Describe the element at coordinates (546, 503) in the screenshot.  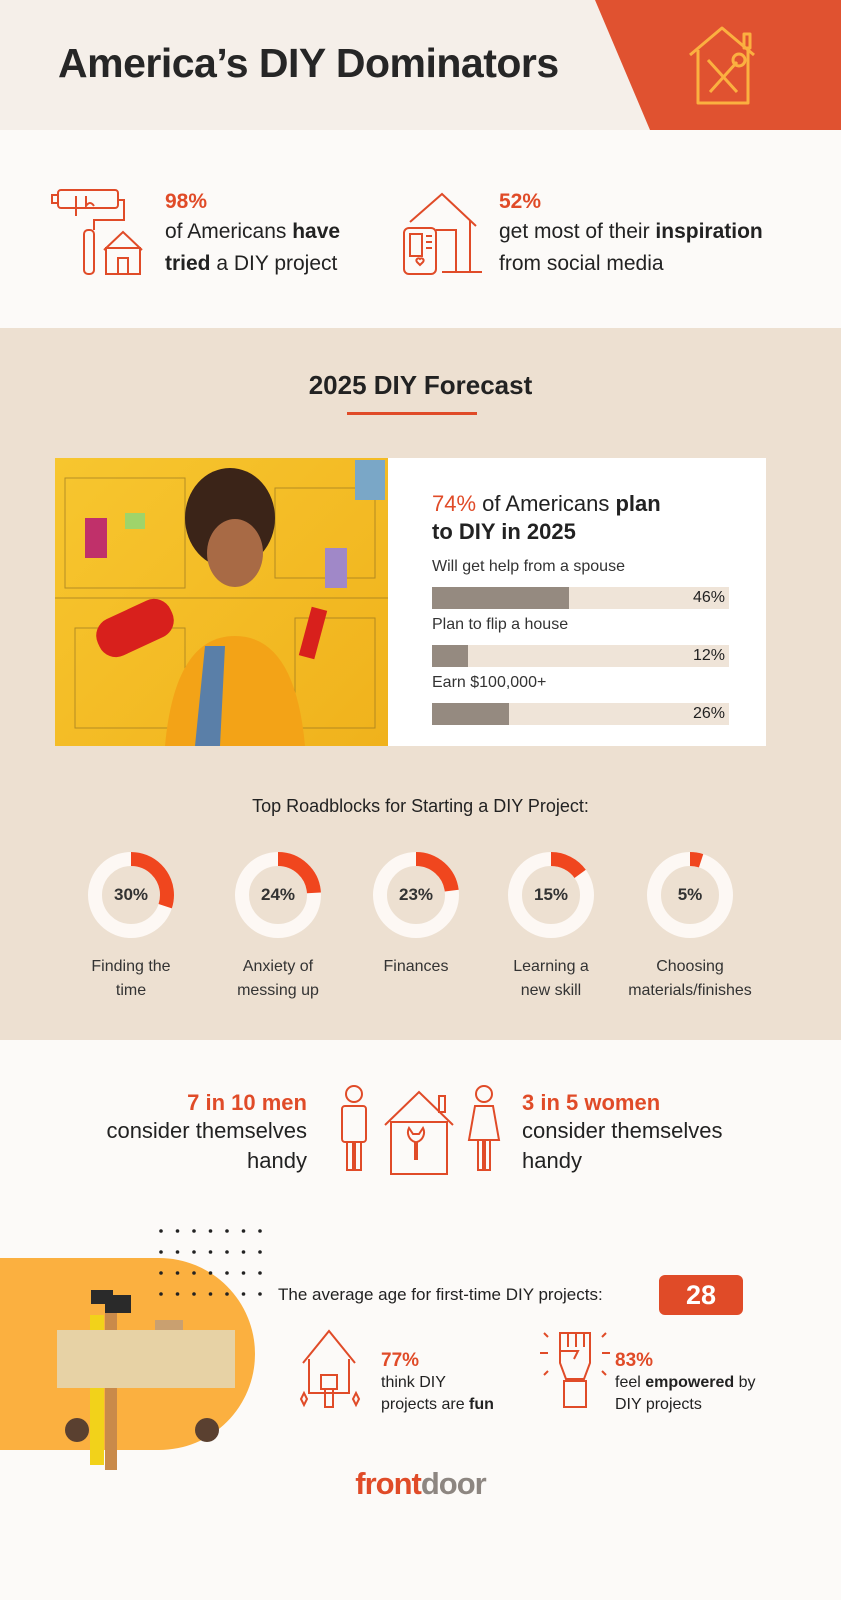
I see `headline-text: of Americans` at that location.